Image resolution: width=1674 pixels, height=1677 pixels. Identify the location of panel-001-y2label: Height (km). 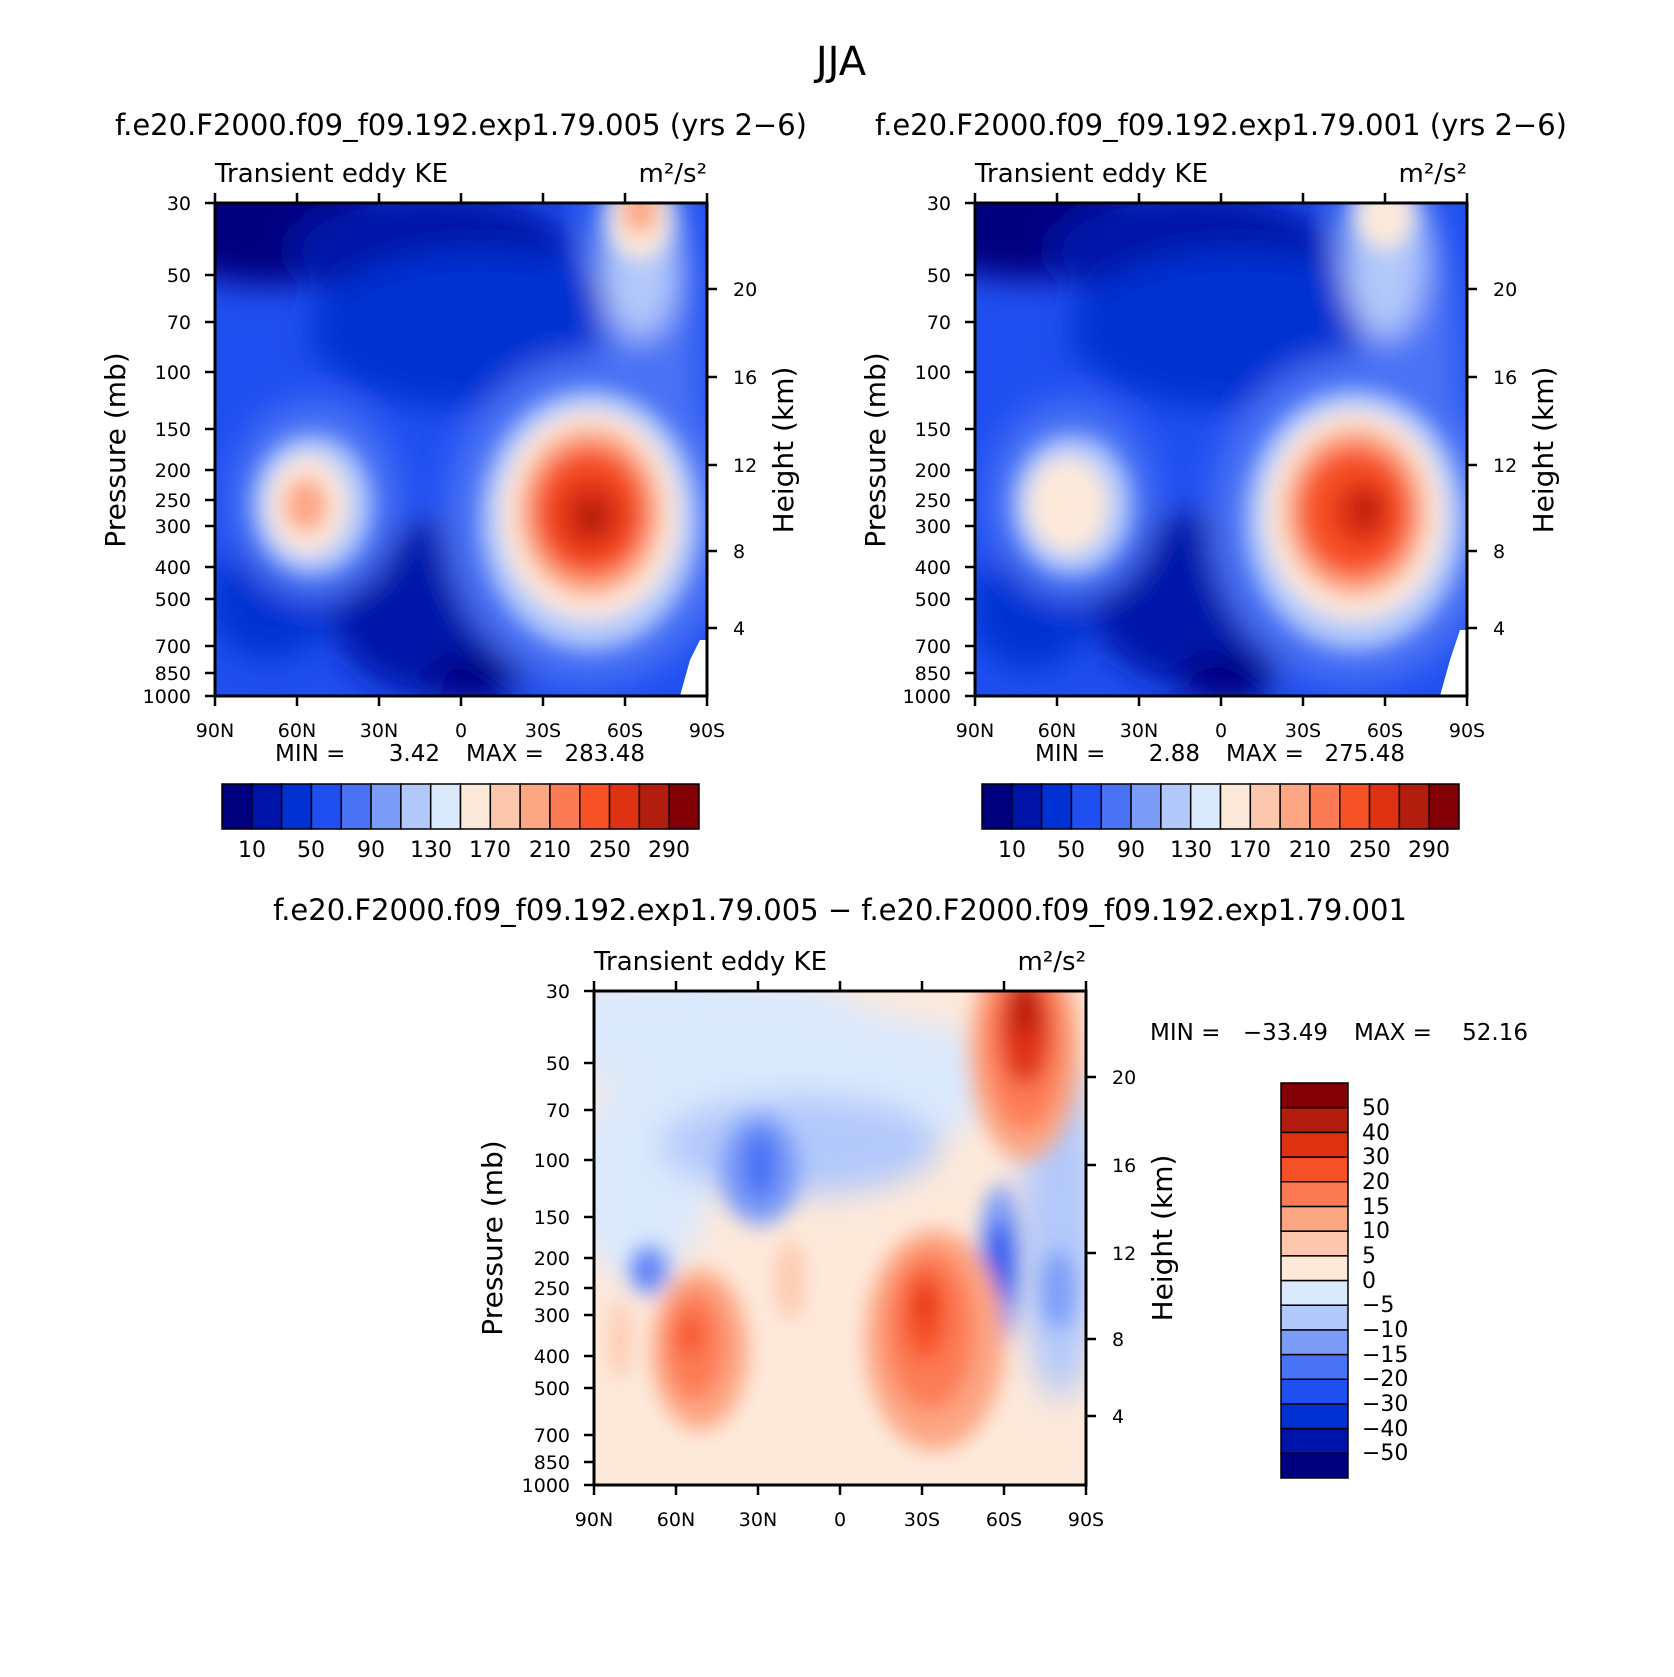
(1543, 450).